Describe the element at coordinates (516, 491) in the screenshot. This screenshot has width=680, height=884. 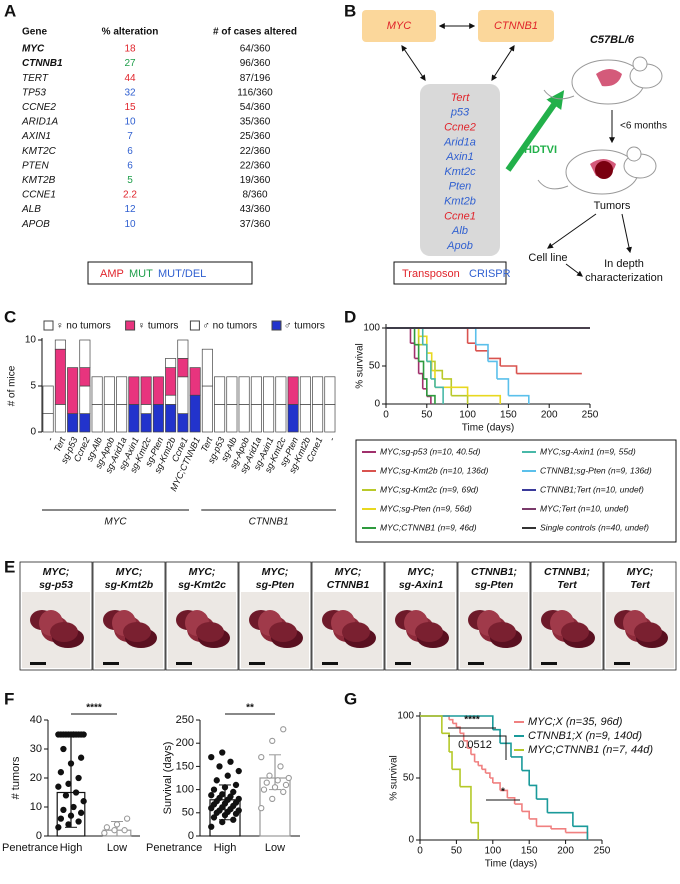
I see `legend-box` at that location.